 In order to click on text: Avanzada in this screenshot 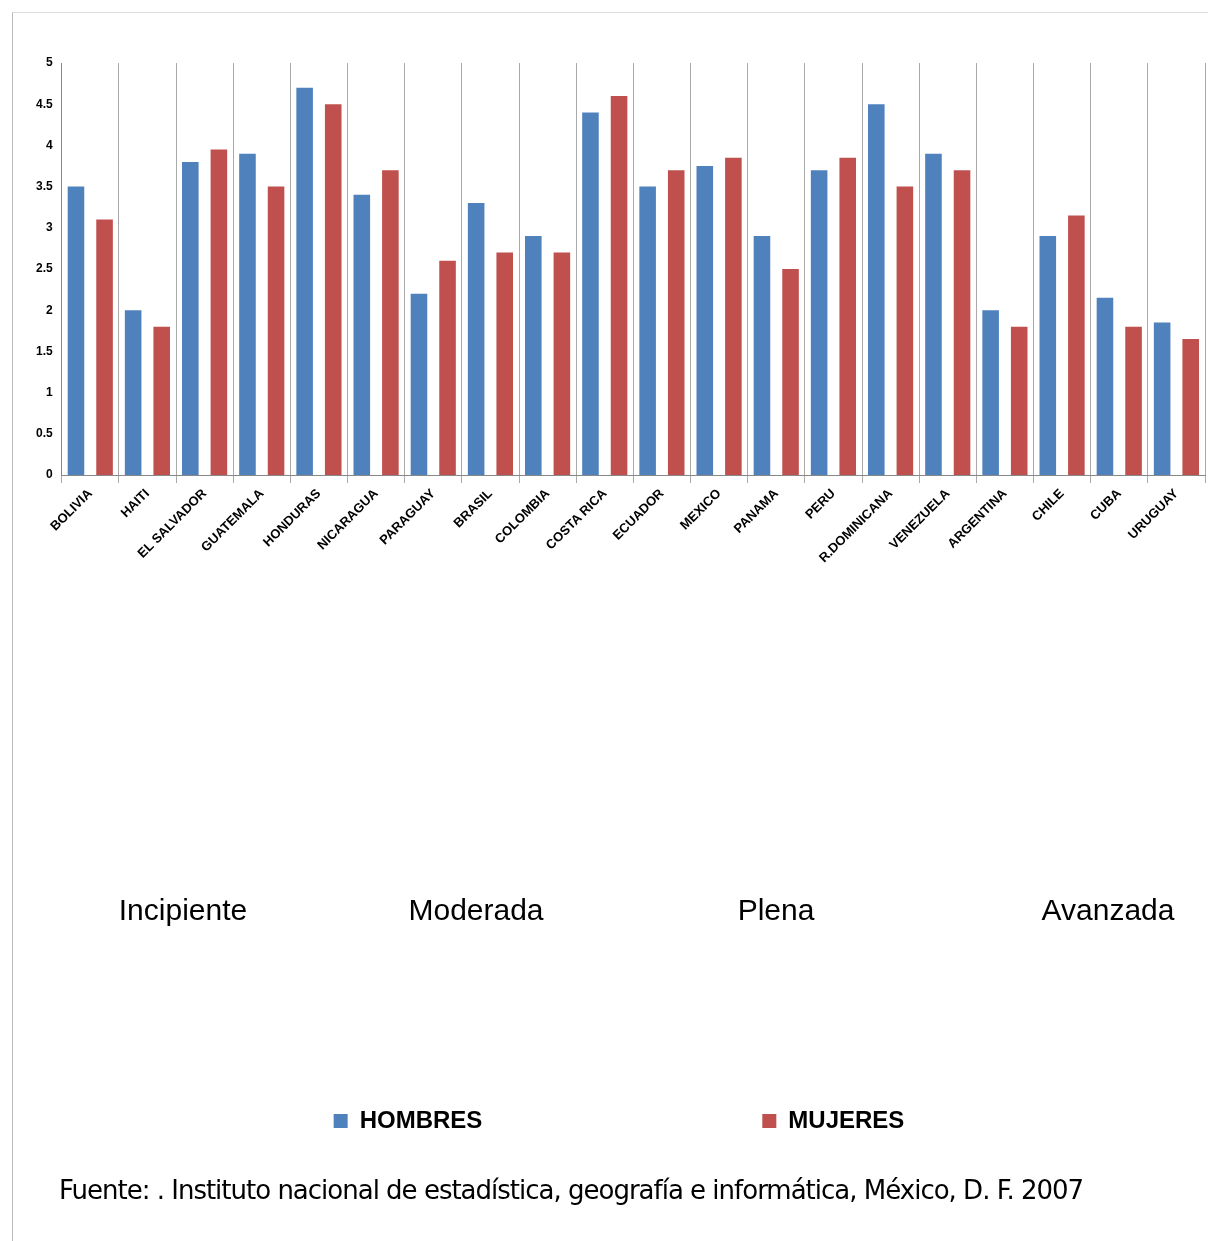, I will do `click(1108, 910)`.